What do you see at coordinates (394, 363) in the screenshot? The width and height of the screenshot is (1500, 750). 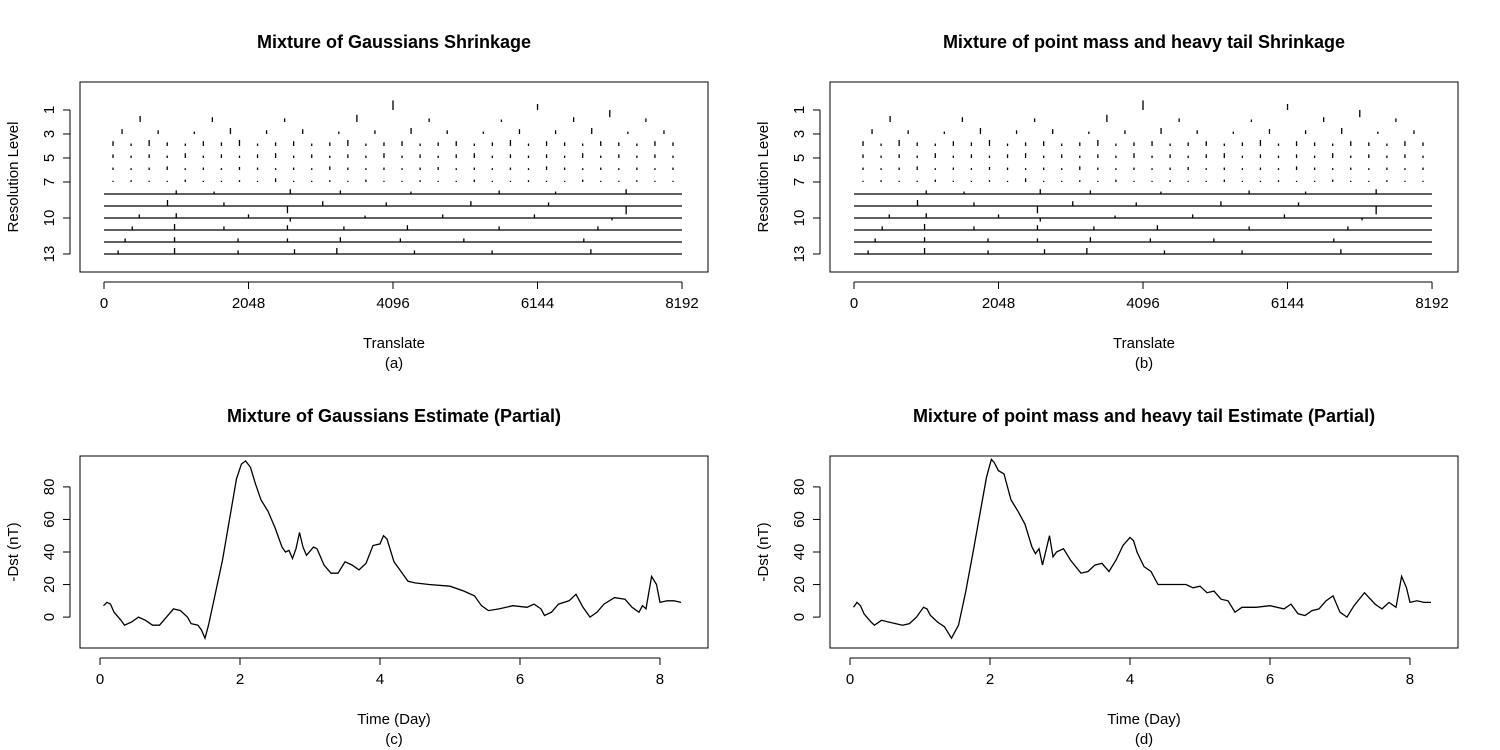 I see `caption: (a)` at bounding box center [394, 363].